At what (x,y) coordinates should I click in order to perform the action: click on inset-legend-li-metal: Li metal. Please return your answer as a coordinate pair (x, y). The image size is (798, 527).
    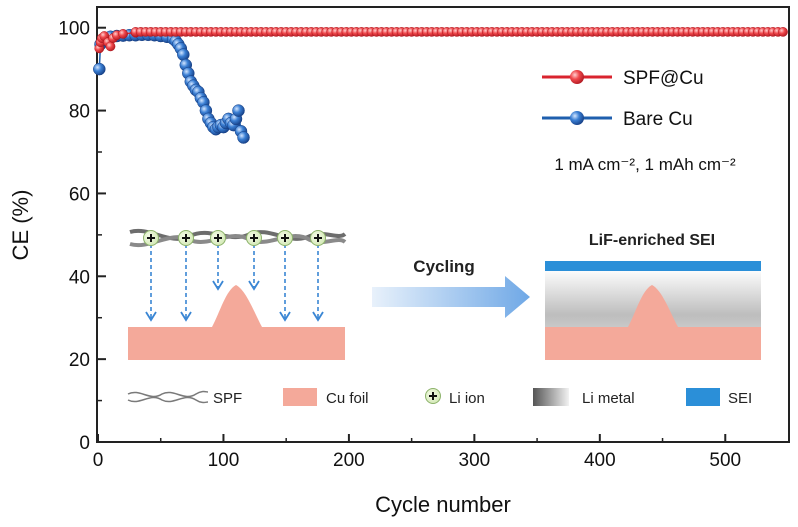
    Looking at the image, I should click on (584, 397).